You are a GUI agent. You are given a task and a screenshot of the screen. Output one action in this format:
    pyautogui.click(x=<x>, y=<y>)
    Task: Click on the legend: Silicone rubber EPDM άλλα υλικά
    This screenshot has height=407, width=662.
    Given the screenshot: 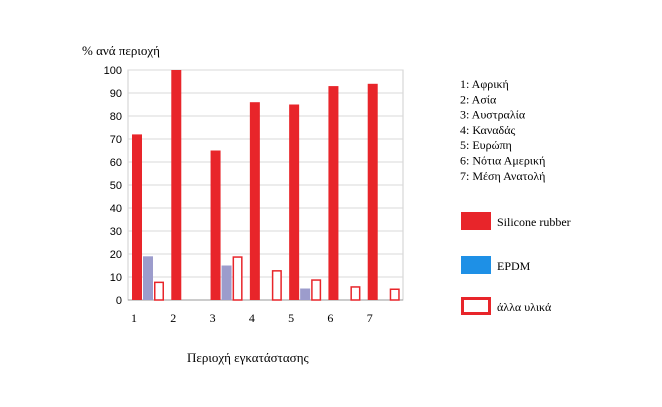 What is the action you would take?
    pyautogui.click(x=516, y=263)
    